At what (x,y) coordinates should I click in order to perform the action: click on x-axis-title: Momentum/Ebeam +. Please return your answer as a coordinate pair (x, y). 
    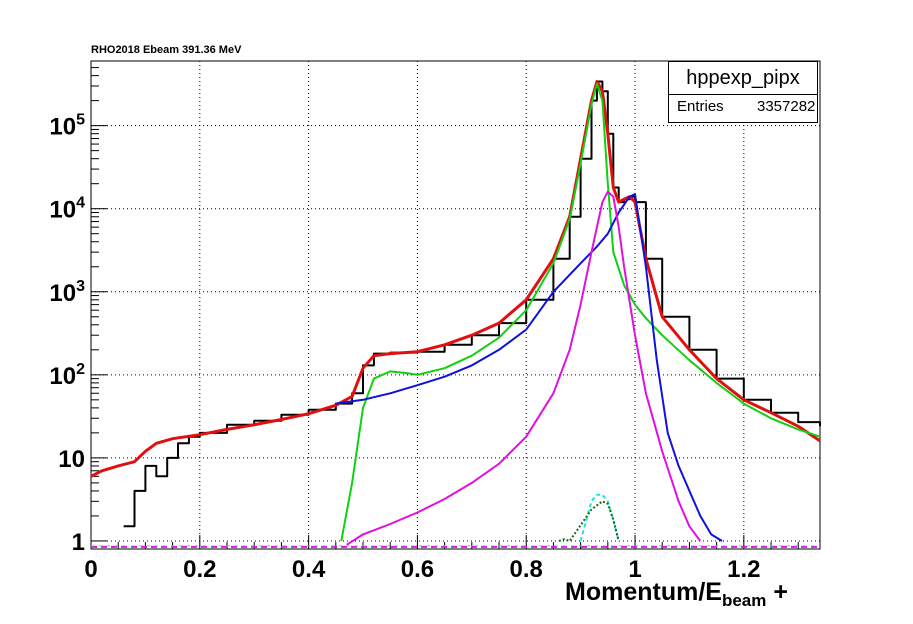
    Looking at the image, I should click on (676, 594).